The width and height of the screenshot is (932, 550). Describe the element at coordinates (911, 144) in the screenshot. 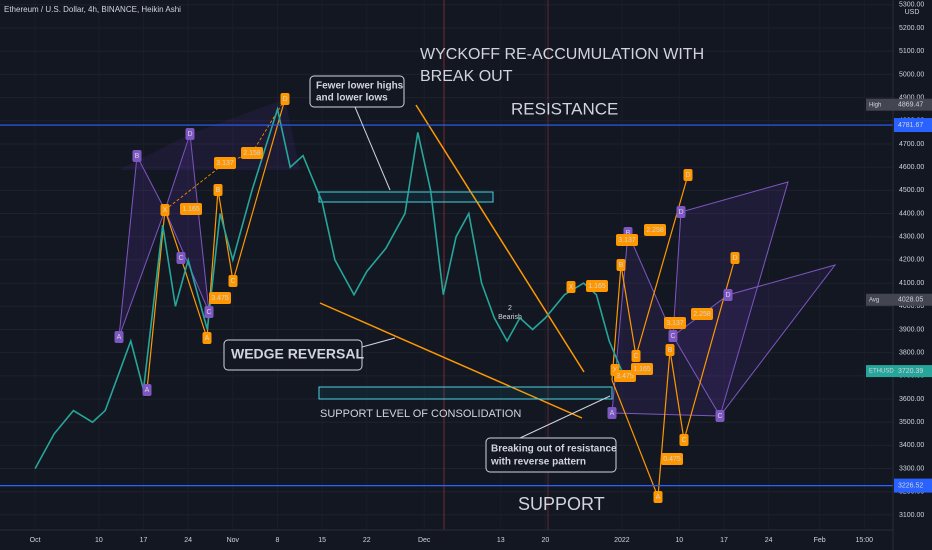

I see `y-tick-label: 4700.00` at that location.